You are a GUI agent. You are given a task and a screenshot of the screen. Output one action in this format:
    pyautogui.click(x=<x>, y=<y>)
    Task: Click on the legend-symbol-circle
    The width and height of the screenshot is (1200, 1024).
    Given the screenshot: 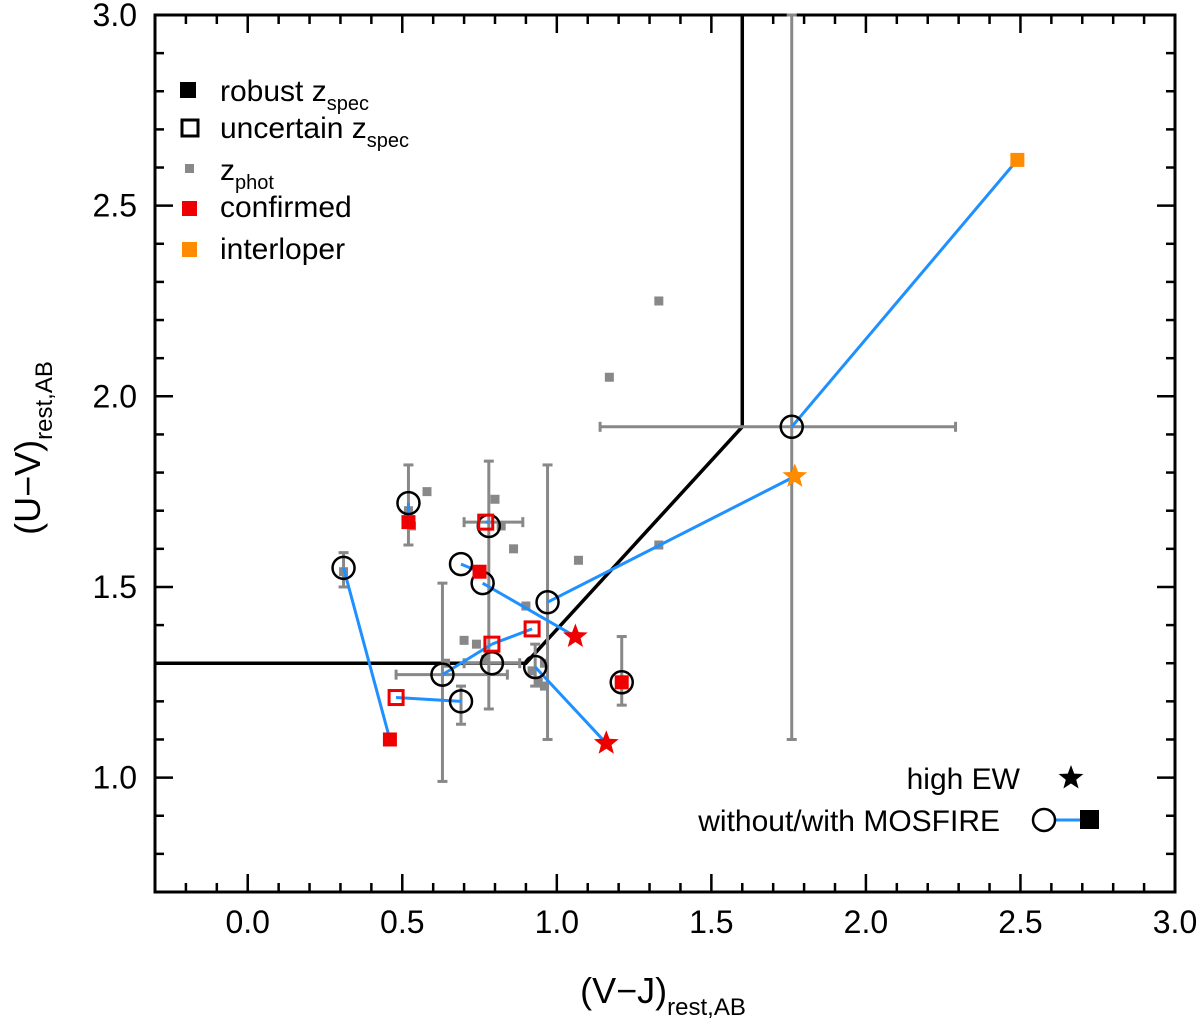 What is the action you would take?
    pyautogui.click(x=1044, y=820)
    